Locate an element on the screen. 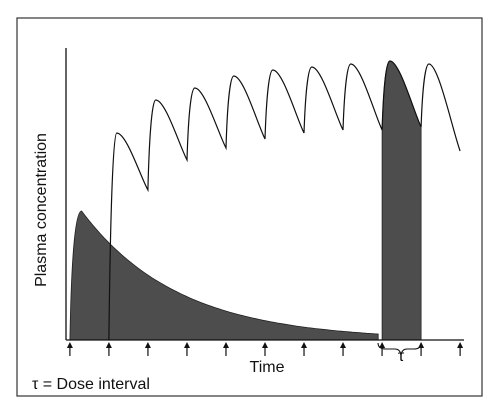 This screenshot has height=414, width=500. interval-brace is located at coordinates (399, 349).